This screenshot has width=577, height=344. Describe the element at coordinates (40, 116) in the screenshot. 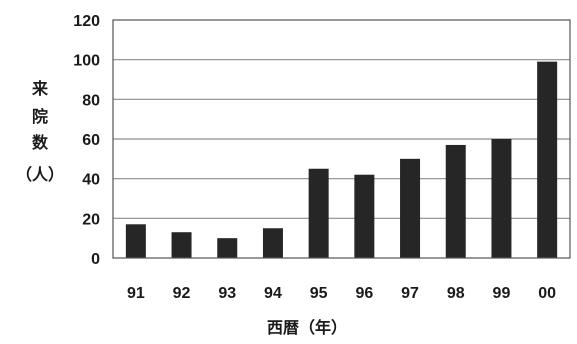

I see `y-axis-label-line: 院` at that location.